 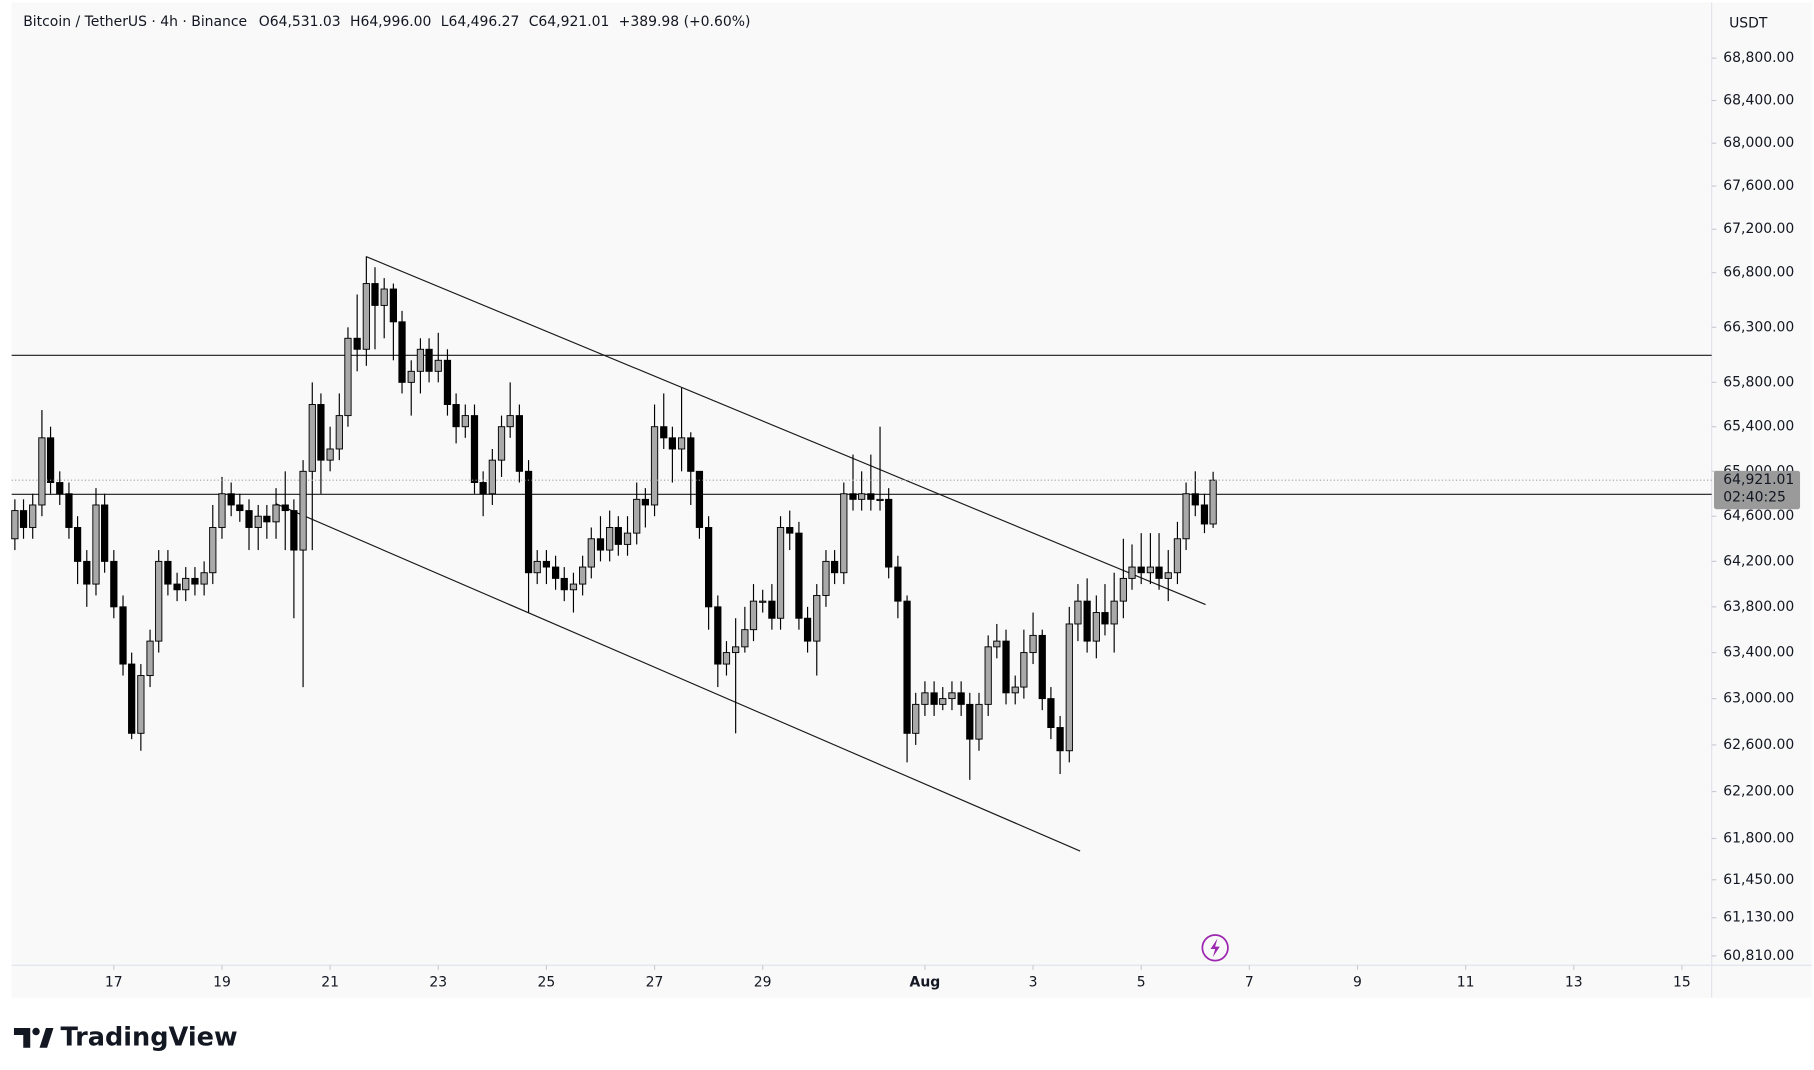 What do you see at coordinates (1758, 838) in the screenshot?
I see `y-tick-label: 61,800.00` at bounding box center [1758, 838].